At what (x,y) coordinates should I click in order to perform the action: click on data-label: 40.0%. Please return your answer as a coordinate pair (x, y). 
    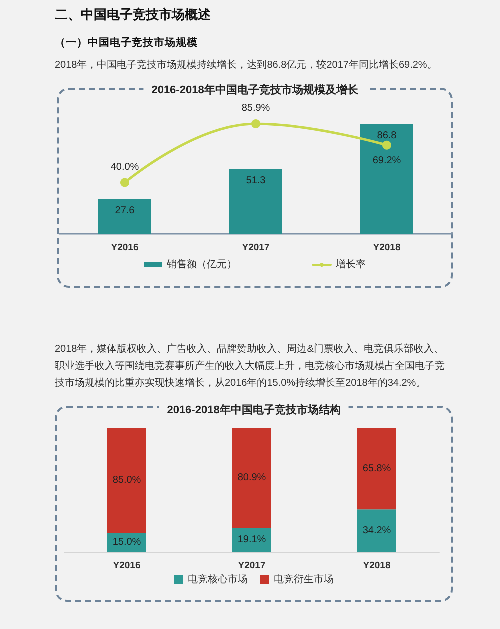
    Looking at the image, I should click on (125, 167).